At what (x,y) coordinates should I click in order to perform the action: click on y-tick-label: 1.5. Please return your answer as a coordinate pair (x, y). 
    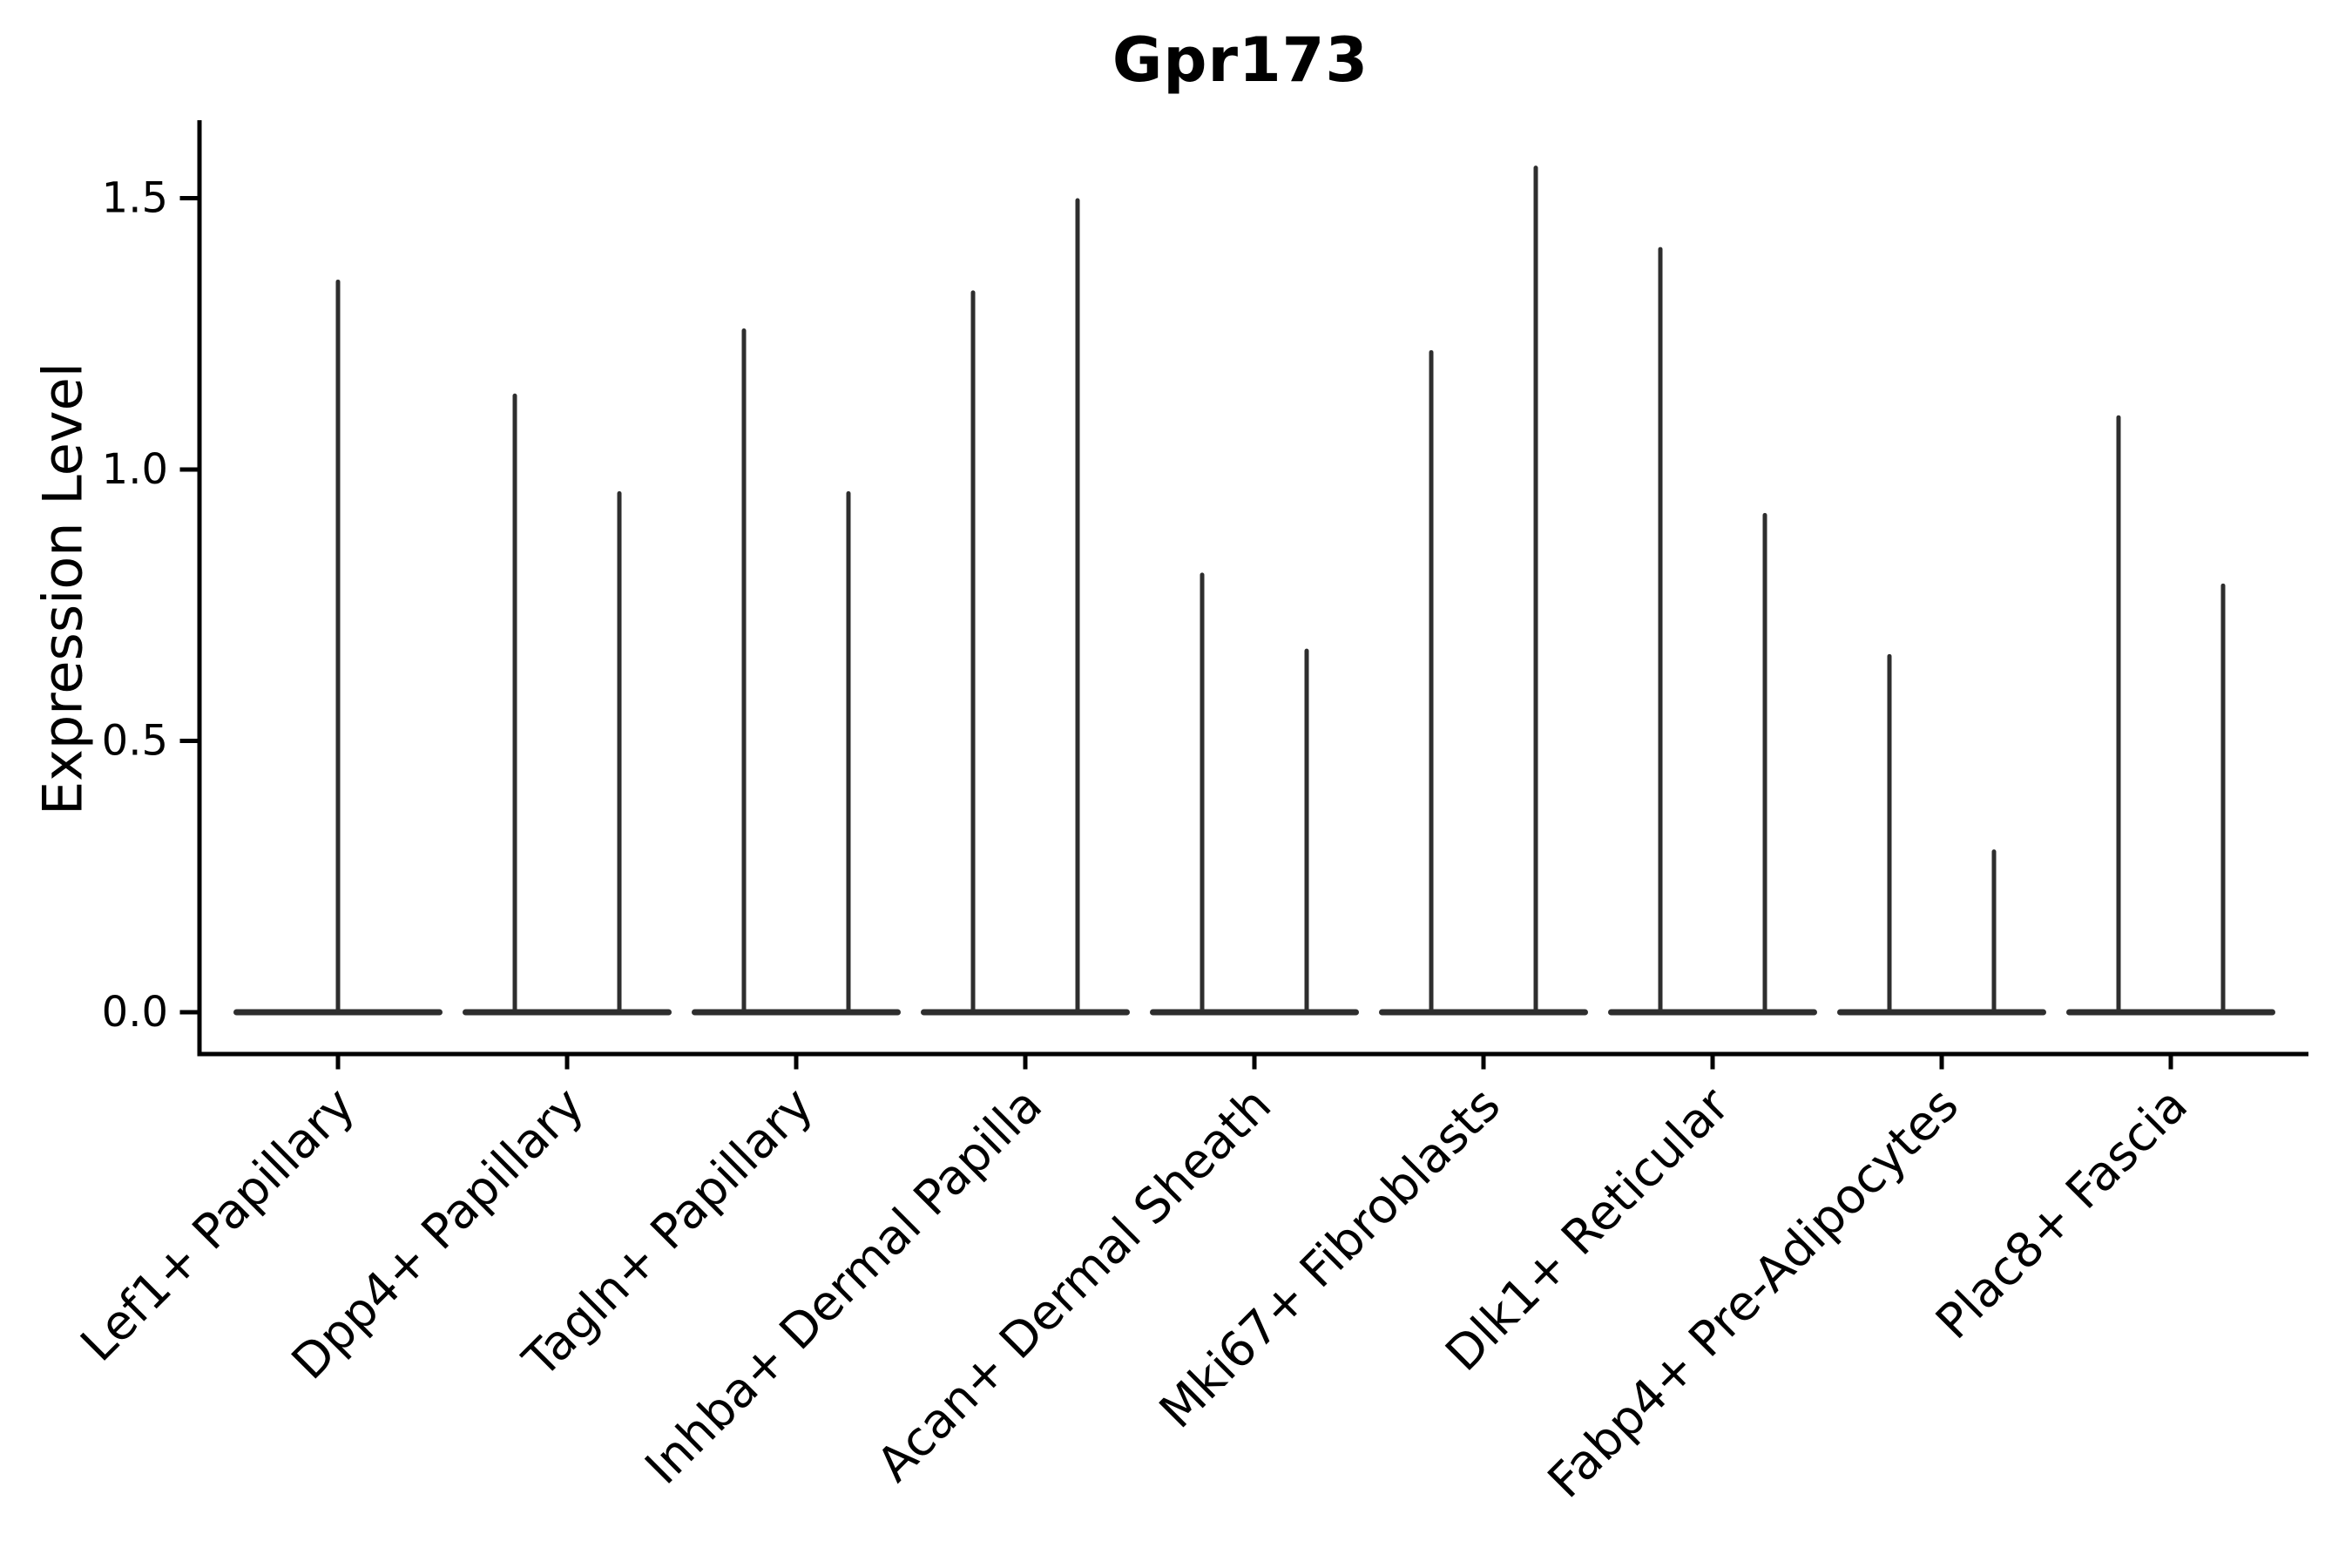
    Looking at the image, I should click on (135, 198).